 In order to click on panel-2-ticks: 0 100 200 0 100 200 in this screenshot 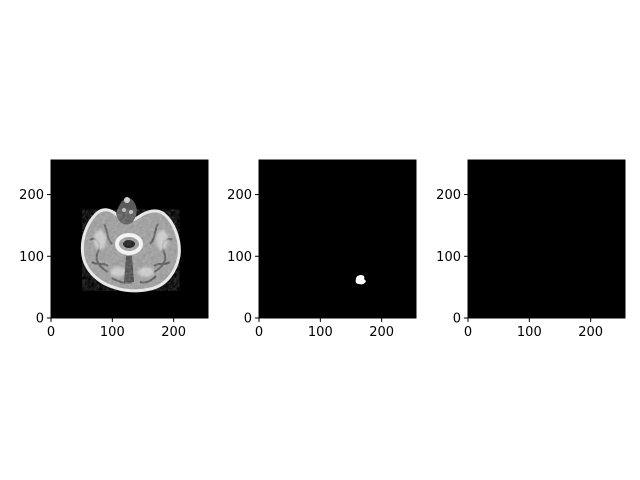, I will do `click(310, 264)`.